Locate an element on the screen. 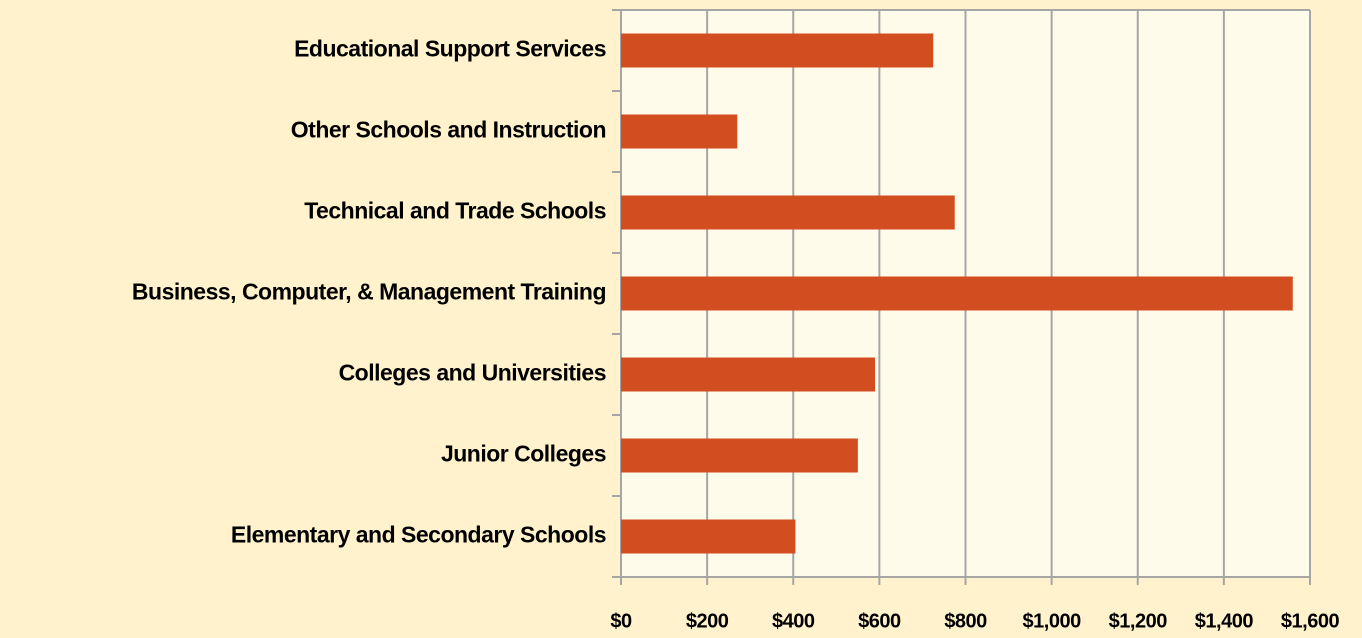 This screenshot has width=1362, height=638. x-tick-label: $1,400 is located at coordinates (1224, 621).